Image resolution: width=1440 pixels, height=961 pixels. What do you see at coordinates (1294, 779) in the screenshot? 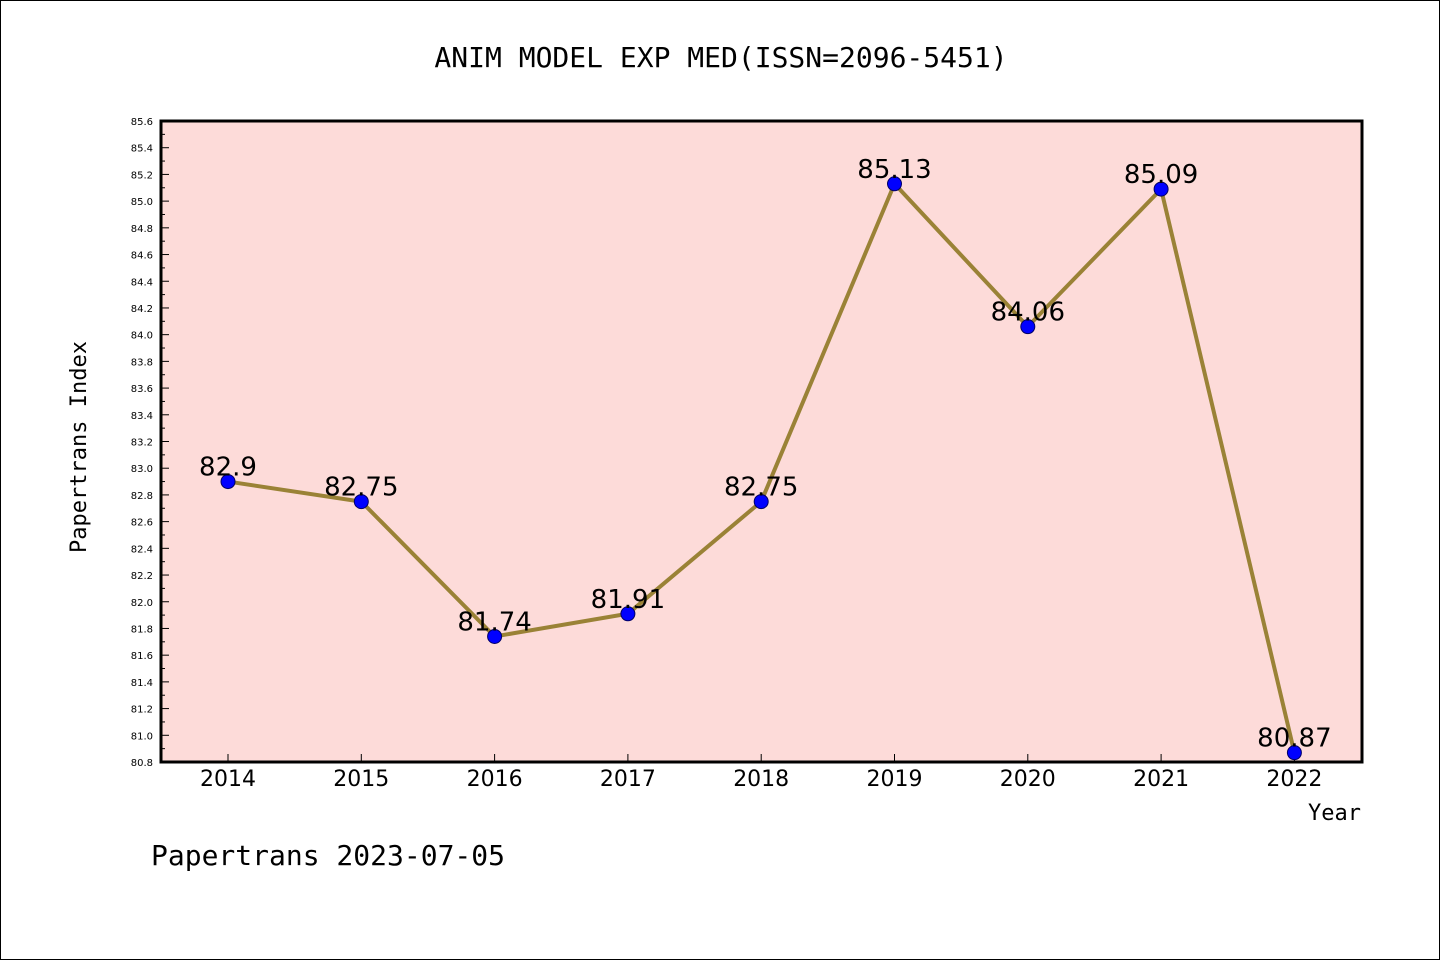
I see `x-tick-label: 2022` at bounding box center [1294, 779].